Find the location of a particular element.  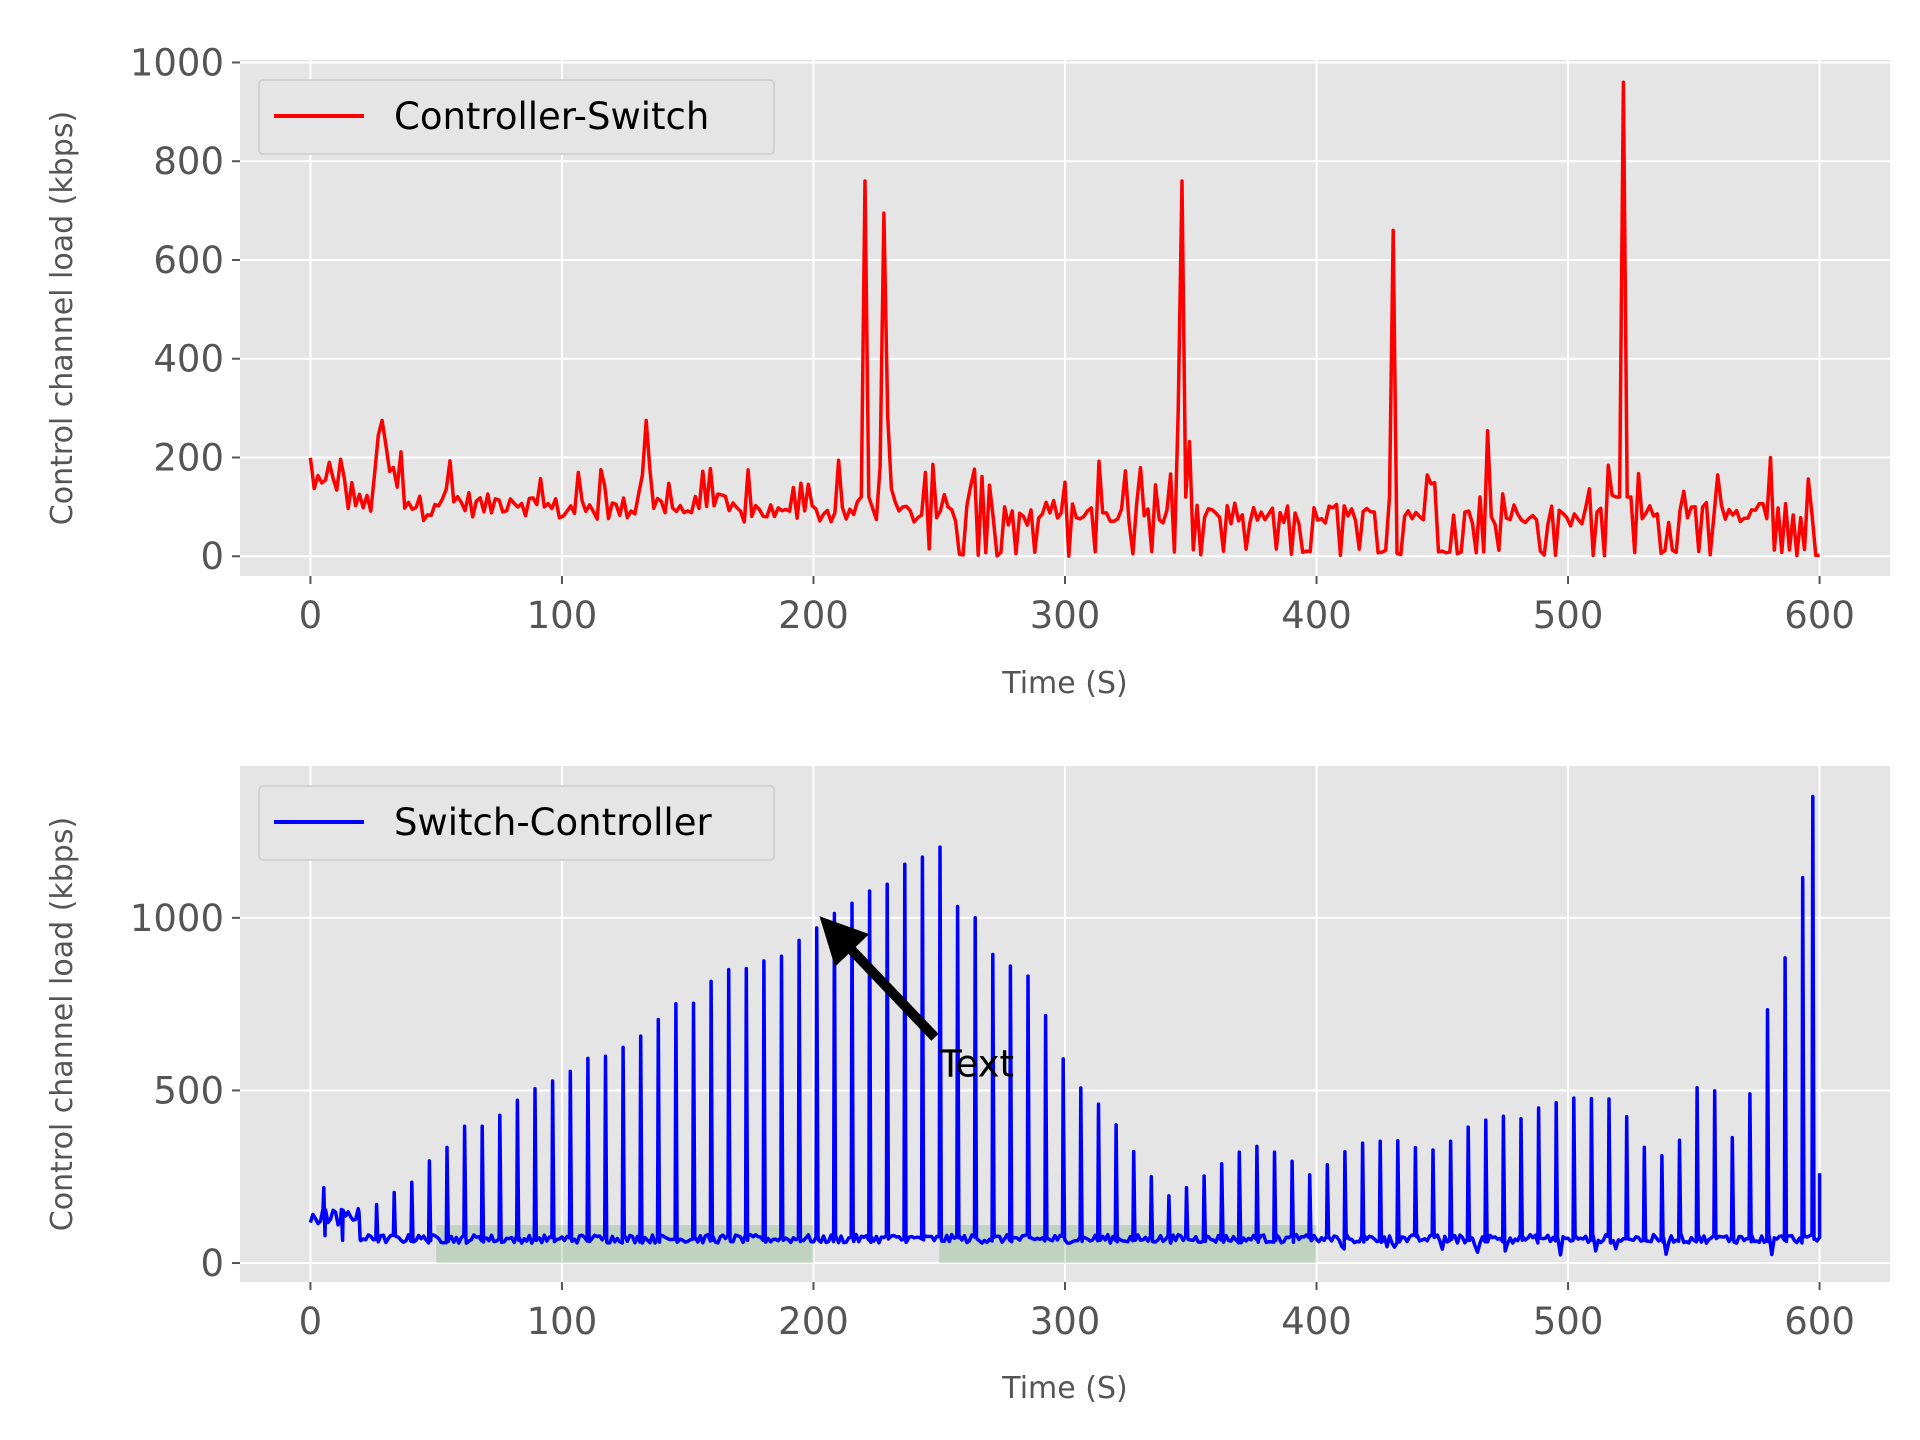

bottom-y-axis-label: Control channel load (kbps) is located at coordinates (62, 1024).